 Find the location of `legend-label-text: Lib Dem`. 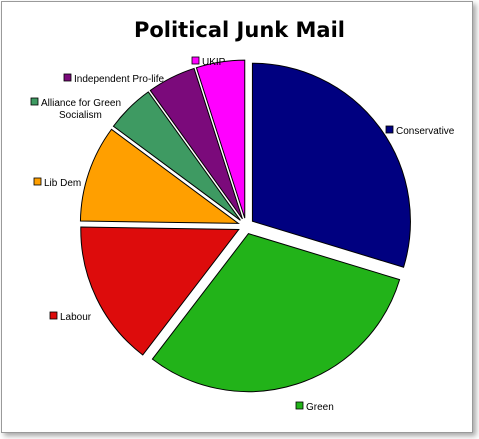

legend-label-text: Lib Dem is located at coordinates (62, 183).